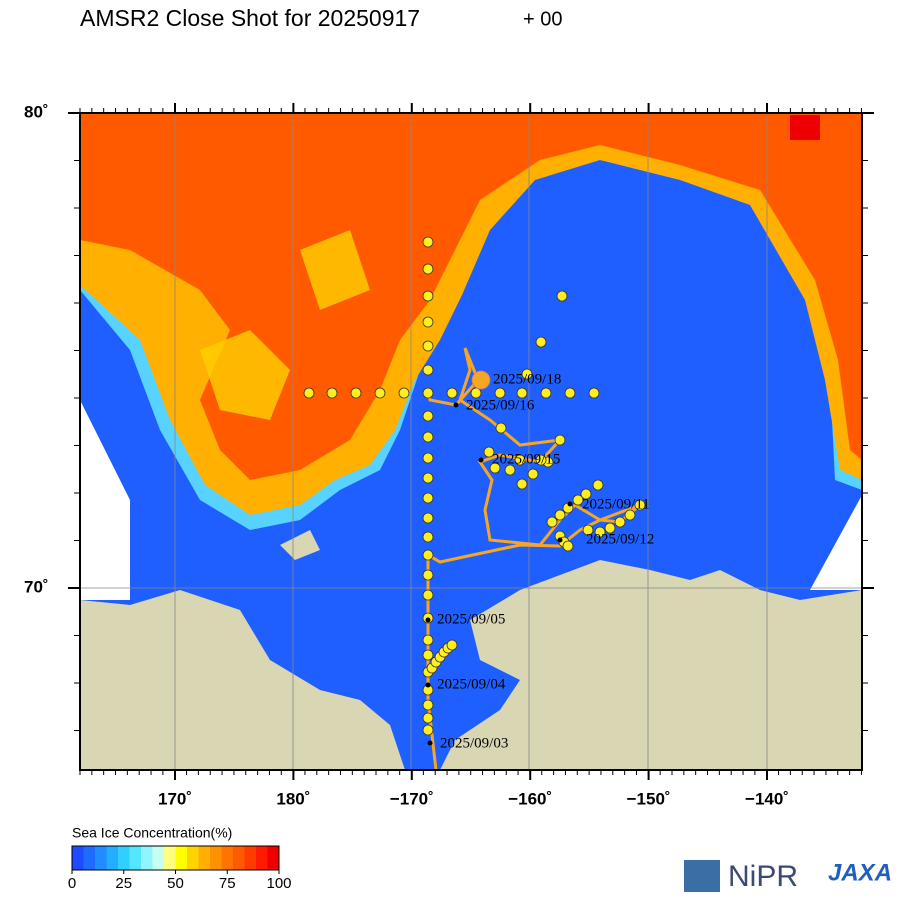 This screenshot has width=900, height=905. I want to click on nipr-logo-icon, so click(702, 876).